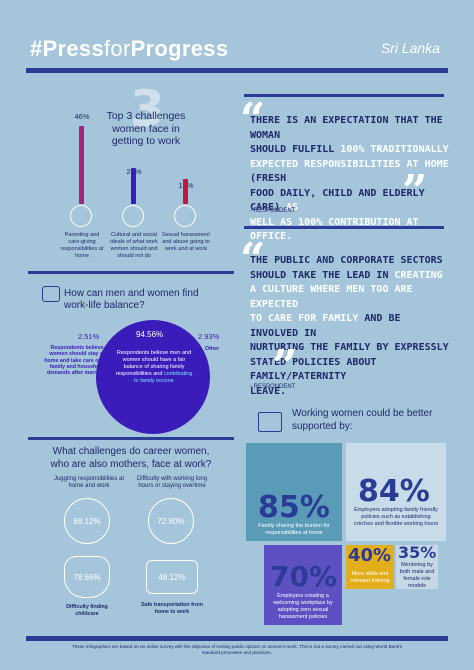  I want to click on support-box-40: 40% More skills and relevant training, so click(370, 567).